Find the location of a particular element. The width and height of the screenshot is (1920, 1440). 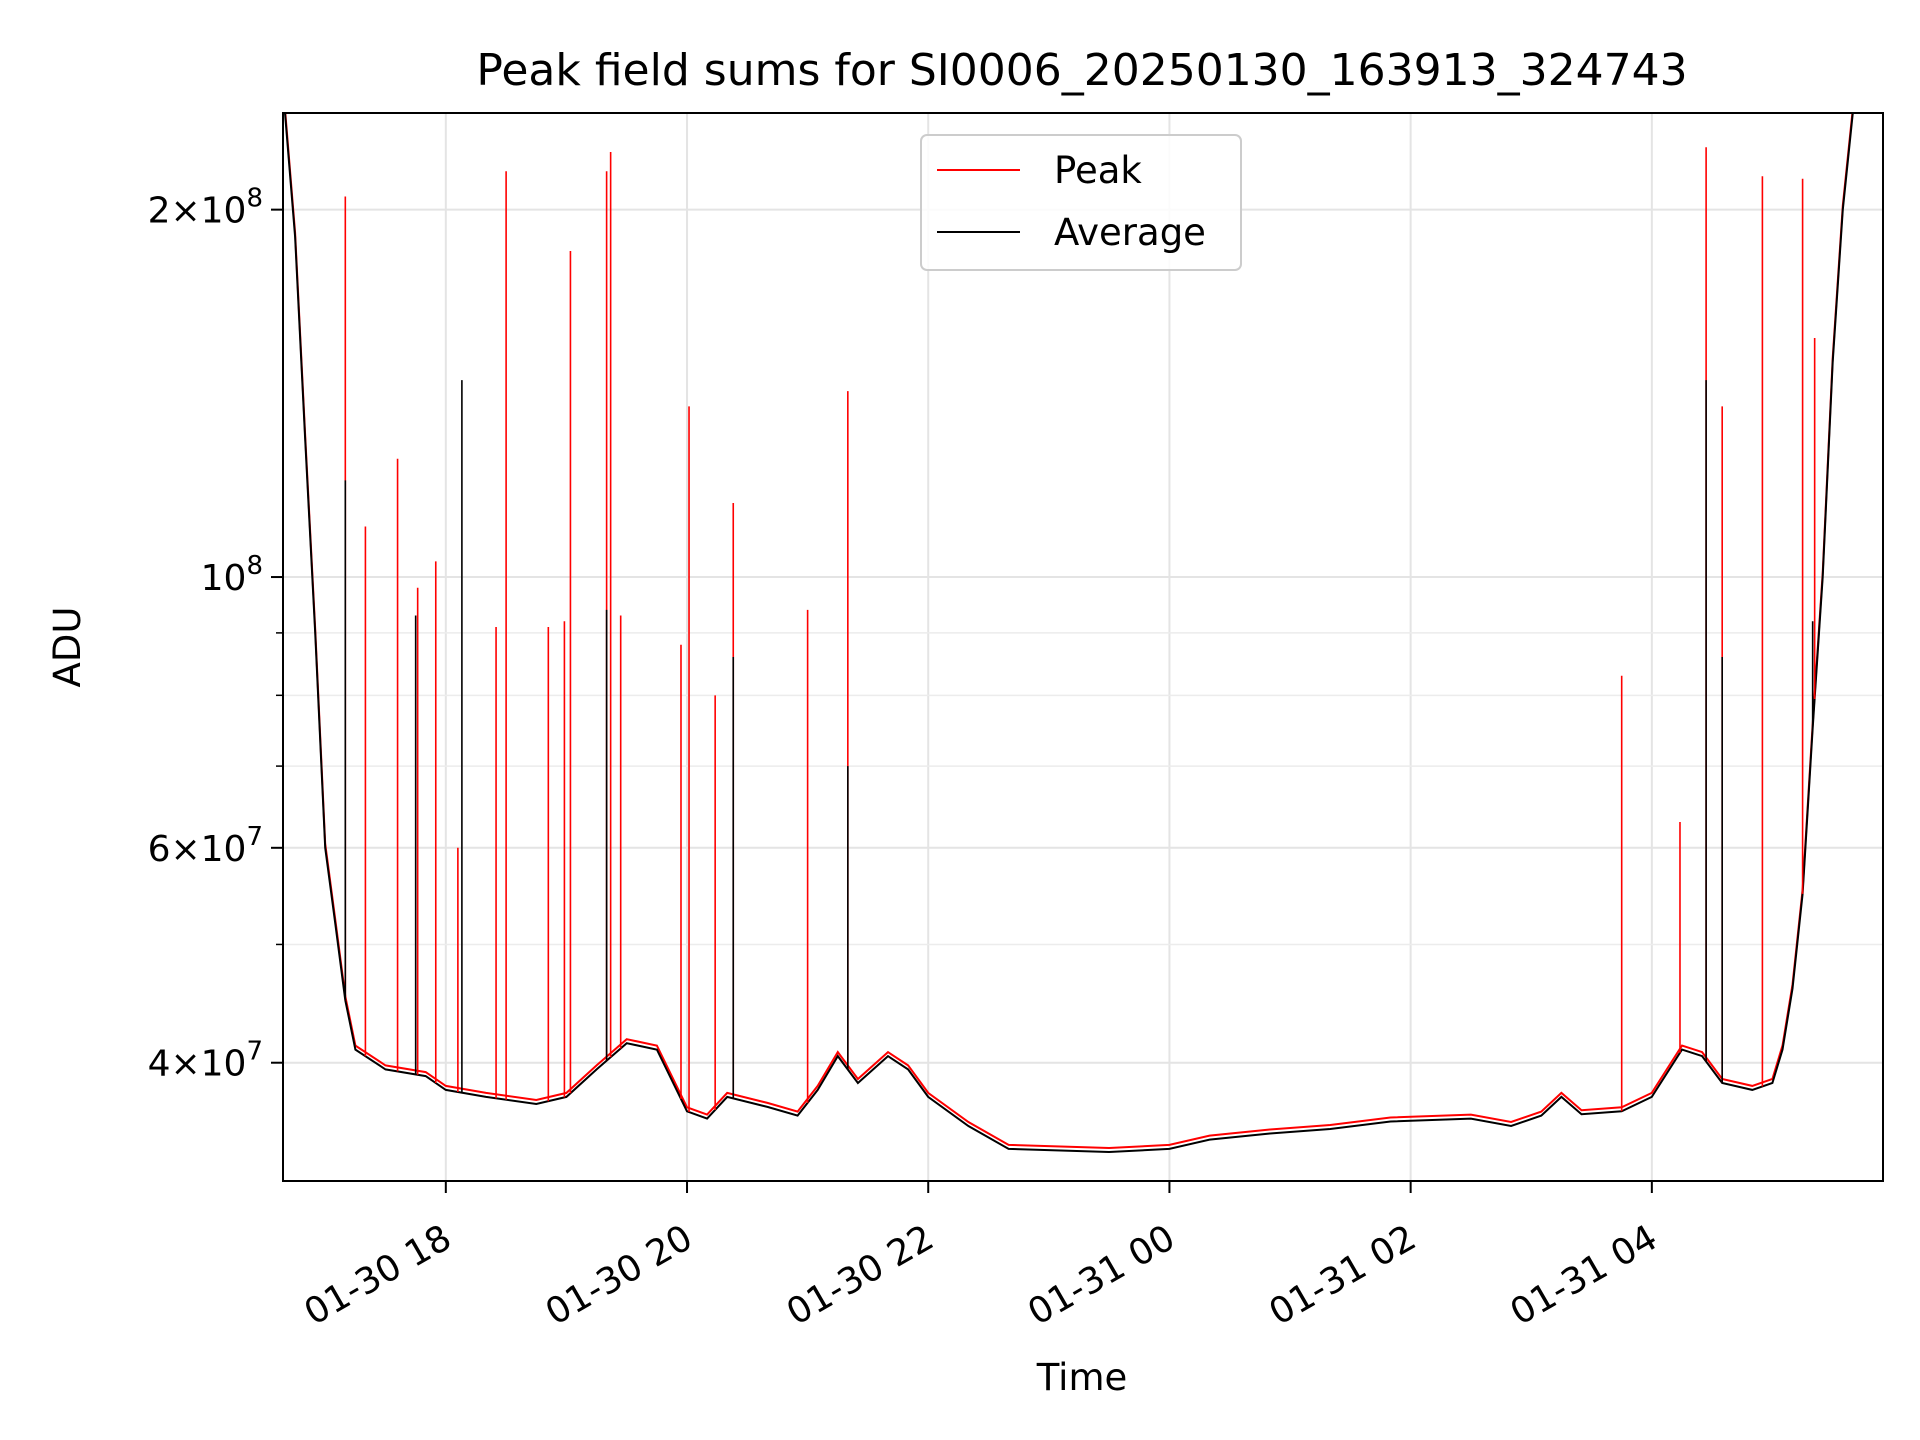

legend: Peak Average is located at coordinates (1081, 202).